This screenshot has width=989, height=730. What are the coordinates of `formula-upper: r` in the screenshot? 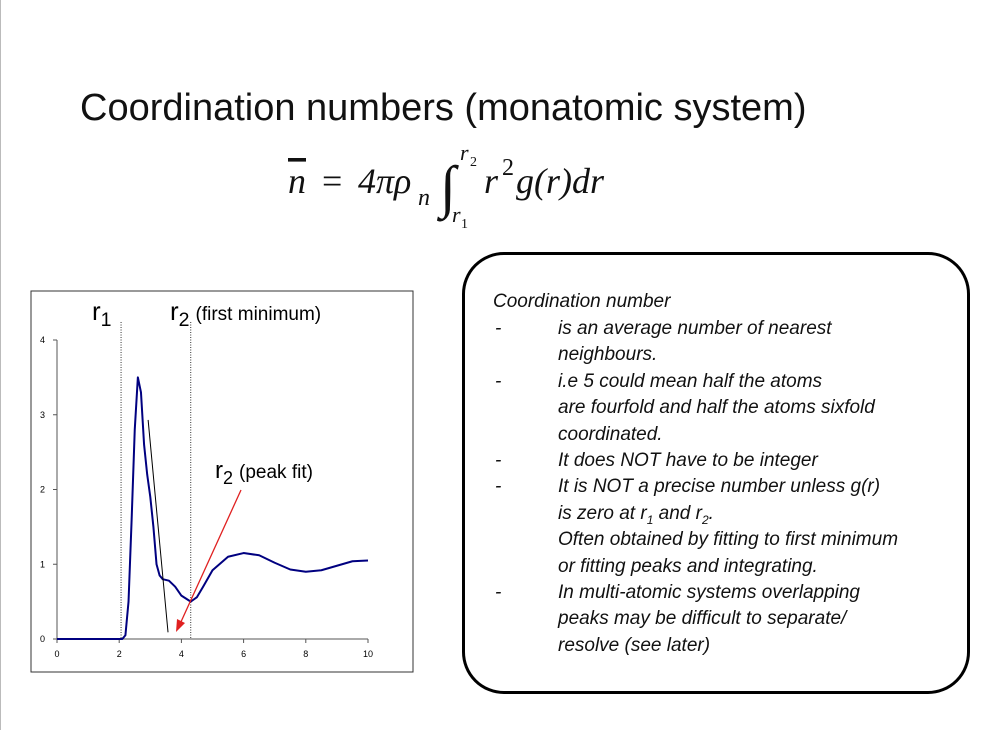 It's located at (464, 152).